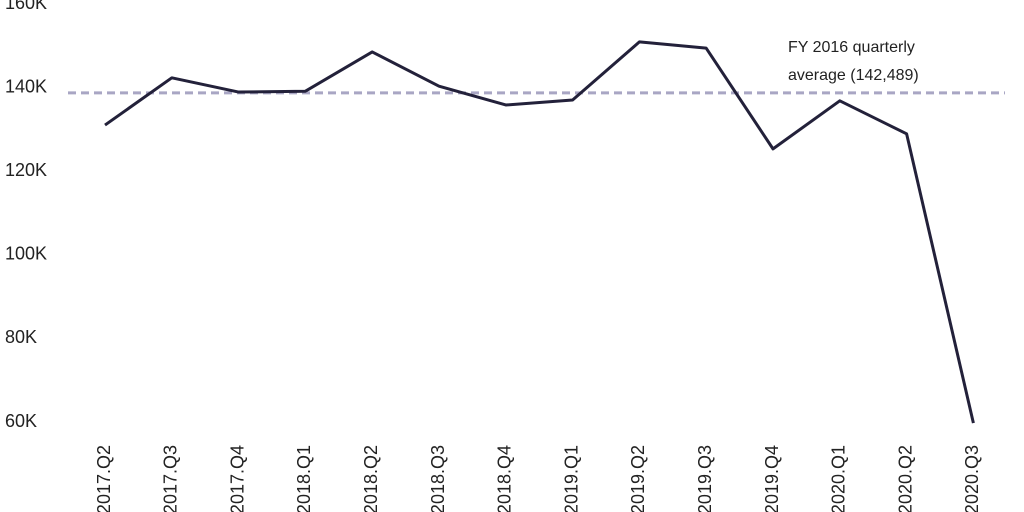 The width and height of the screenshot is (1024, 512). I want to click on y-tick-label: 80K, so click(21, 337).